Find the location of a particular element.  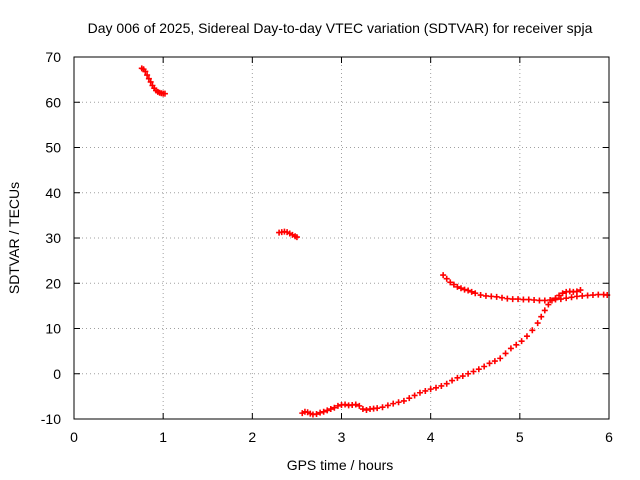

x-tick-label: 3 is located at coordinates (342, 437).